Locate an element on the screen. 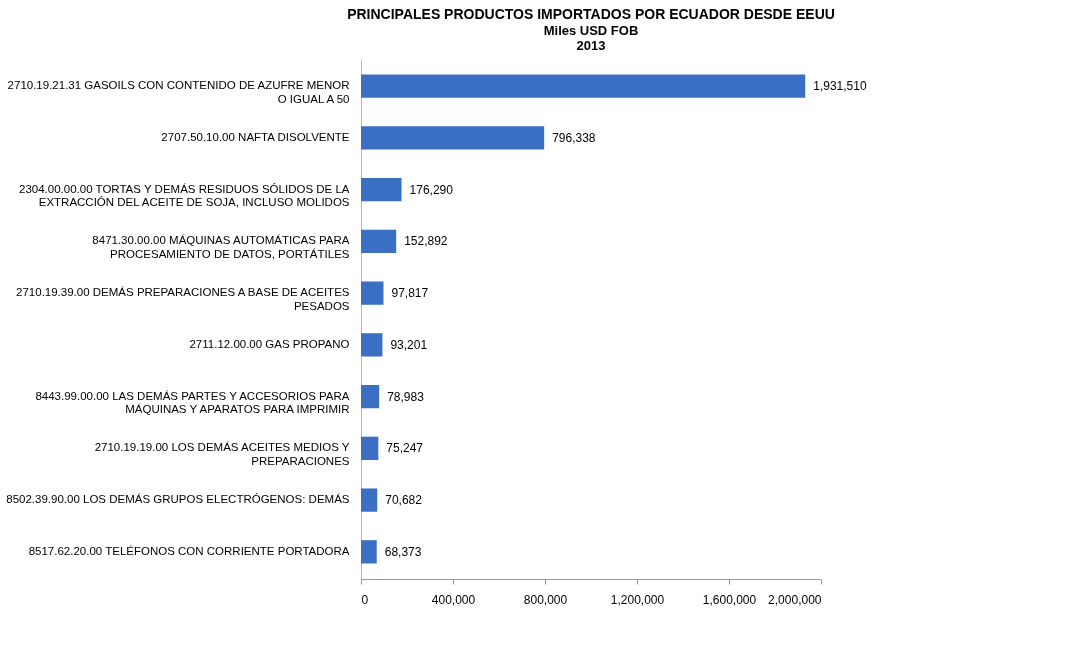  chart-title: PRINCIPALES PRODUCTOS IMPORTADOS POR ECUADOR DESDE EEUU is located at coordinates (591, 14).